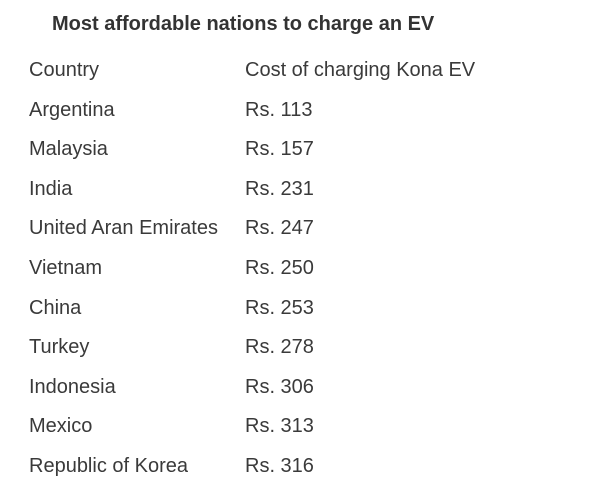 The height and width of the screenshot is (504, 602). What do you see at coordinates (279, 386) in the screenshot?
I see `cost-cell: Rs. 306` at bounding box center [279, 386].